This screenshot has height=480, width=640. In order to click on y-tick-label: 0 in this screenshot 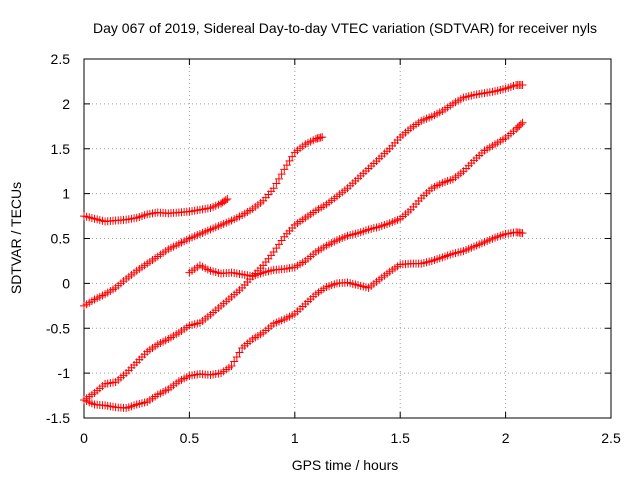, I will do `click(66, 283)`.